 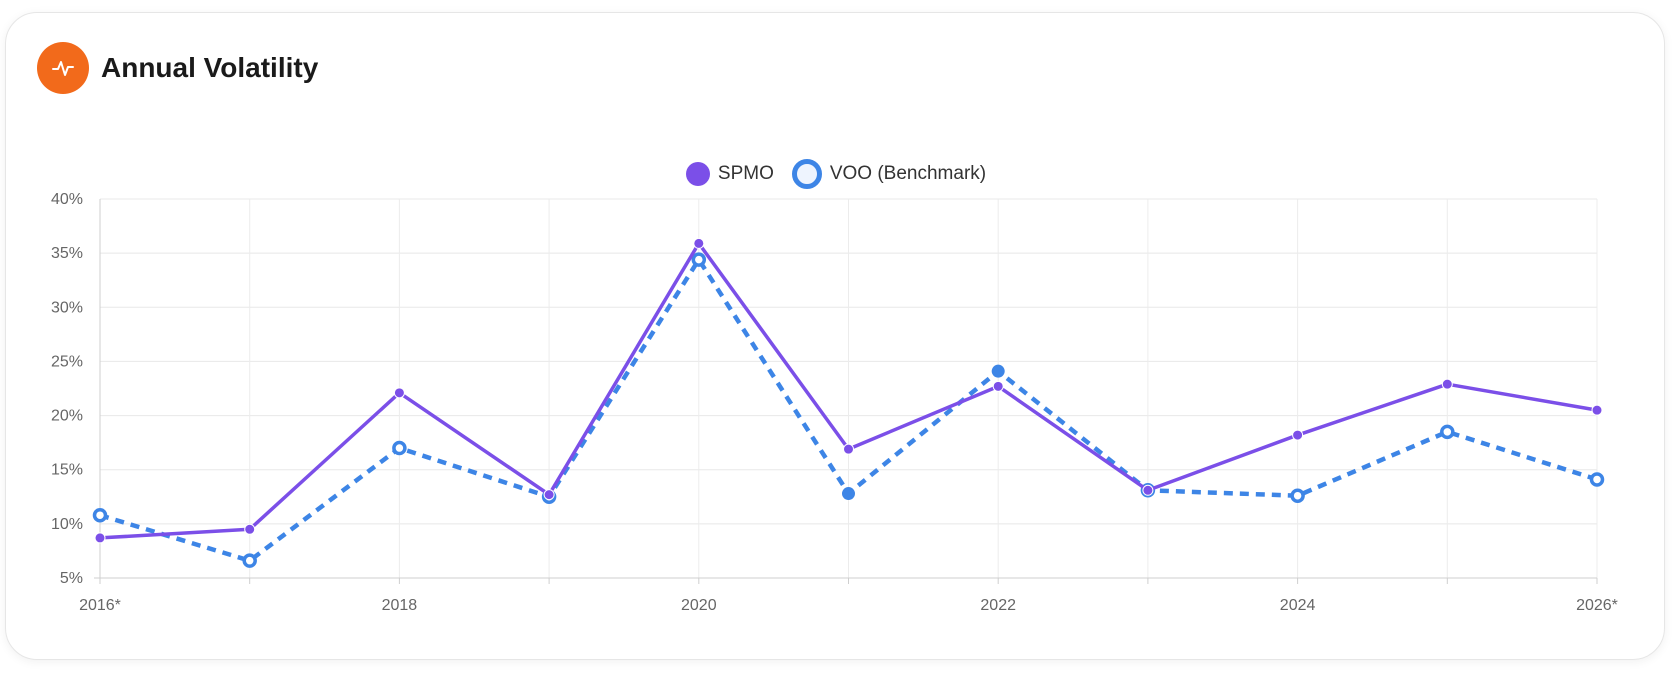 What do you see at coordinates (1597, 605) in the screenshot?
I see `x-tick-label: 2026*` at bounding box center [1597, 605].